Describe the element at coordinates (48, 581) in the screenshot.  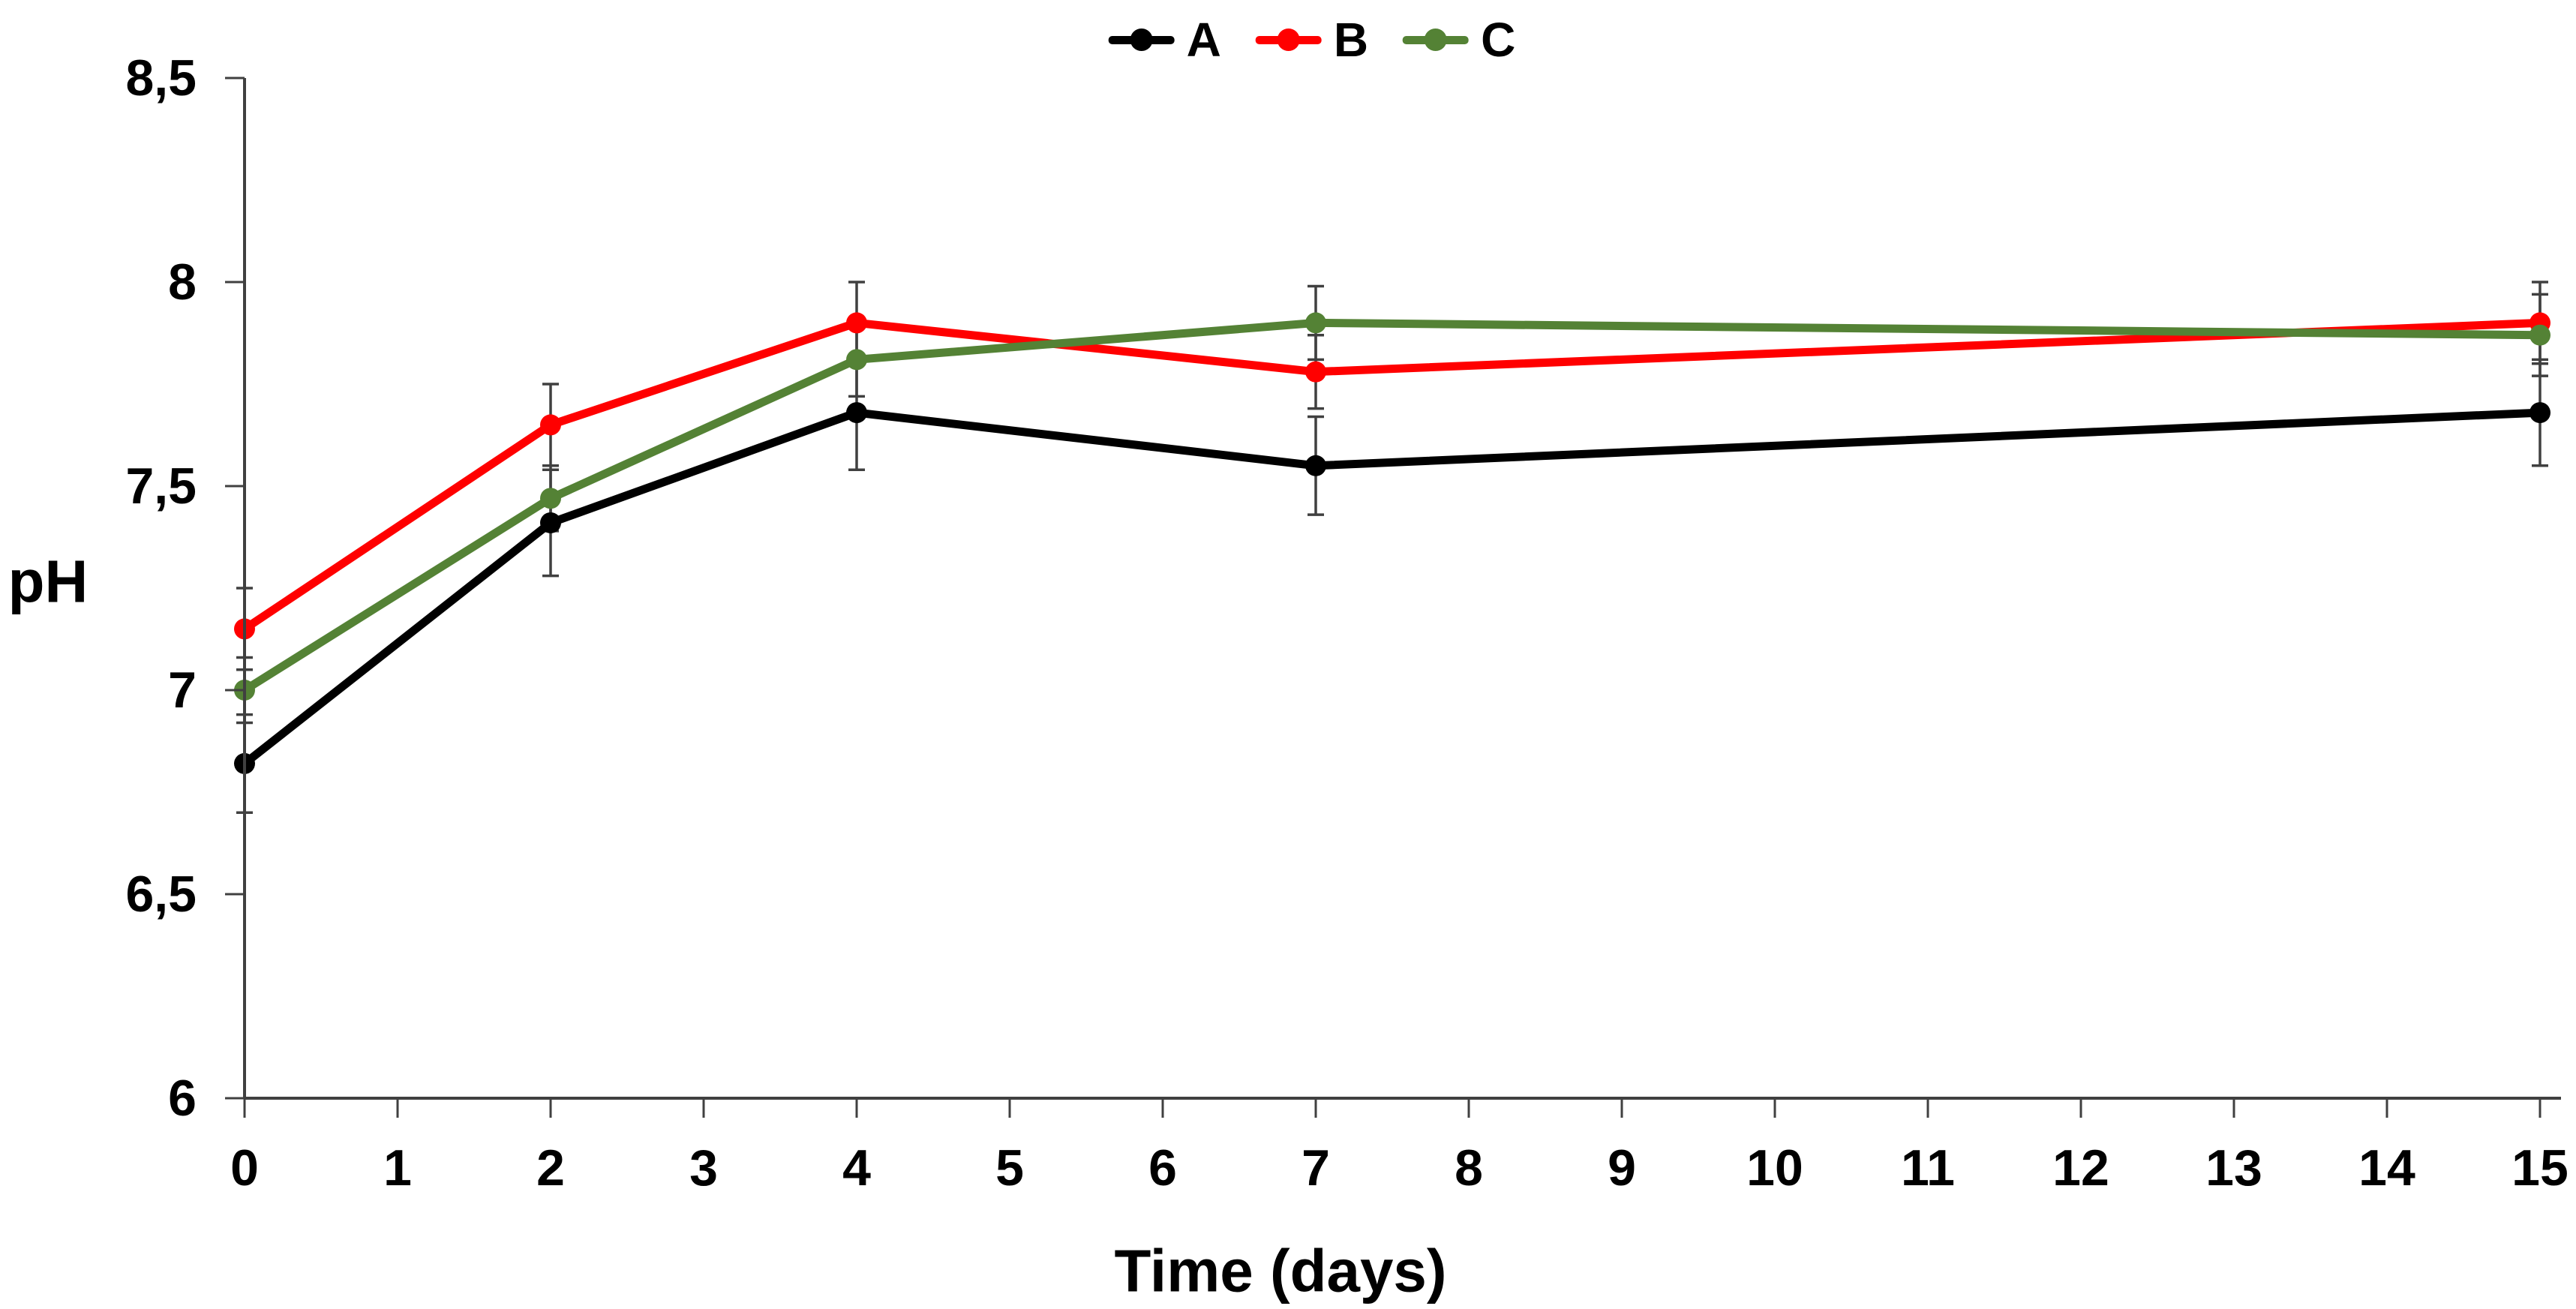
I see `y-axis-title: pH` at that location.